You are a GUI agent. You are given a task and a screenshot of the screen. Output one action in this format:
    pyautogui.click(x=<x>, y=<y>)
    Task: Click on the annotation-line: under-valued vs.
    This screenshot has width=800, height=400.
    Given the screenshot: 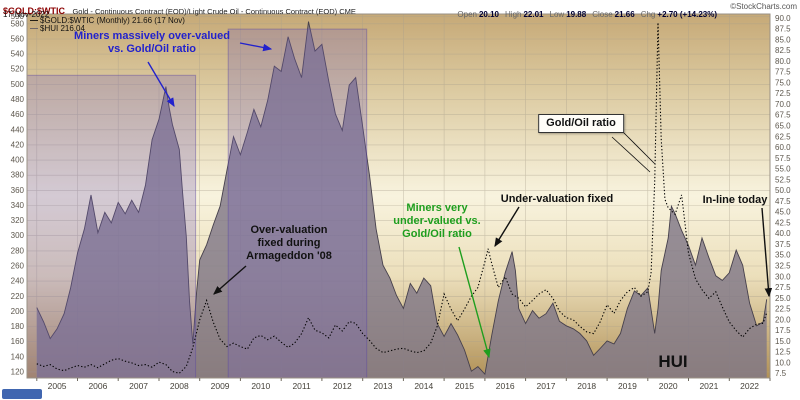 What is the action you would take?
    pyautogui.click(x=437, y=220)
    